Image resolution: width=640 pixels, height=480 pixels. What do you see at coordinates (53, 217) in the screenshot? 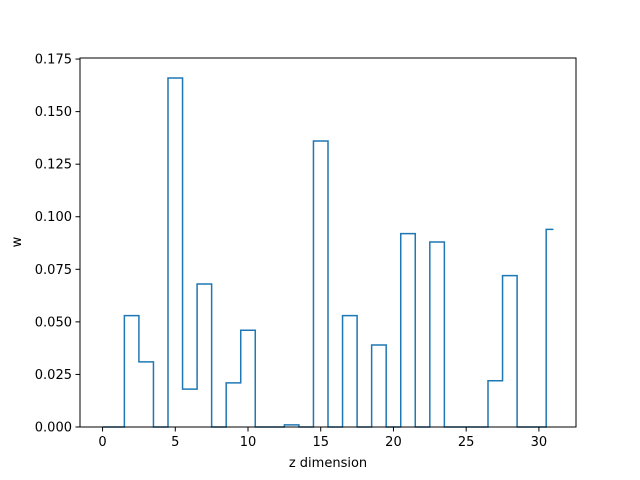
I see `y-tick-label: 0.100` at bounding box center [53, 217].